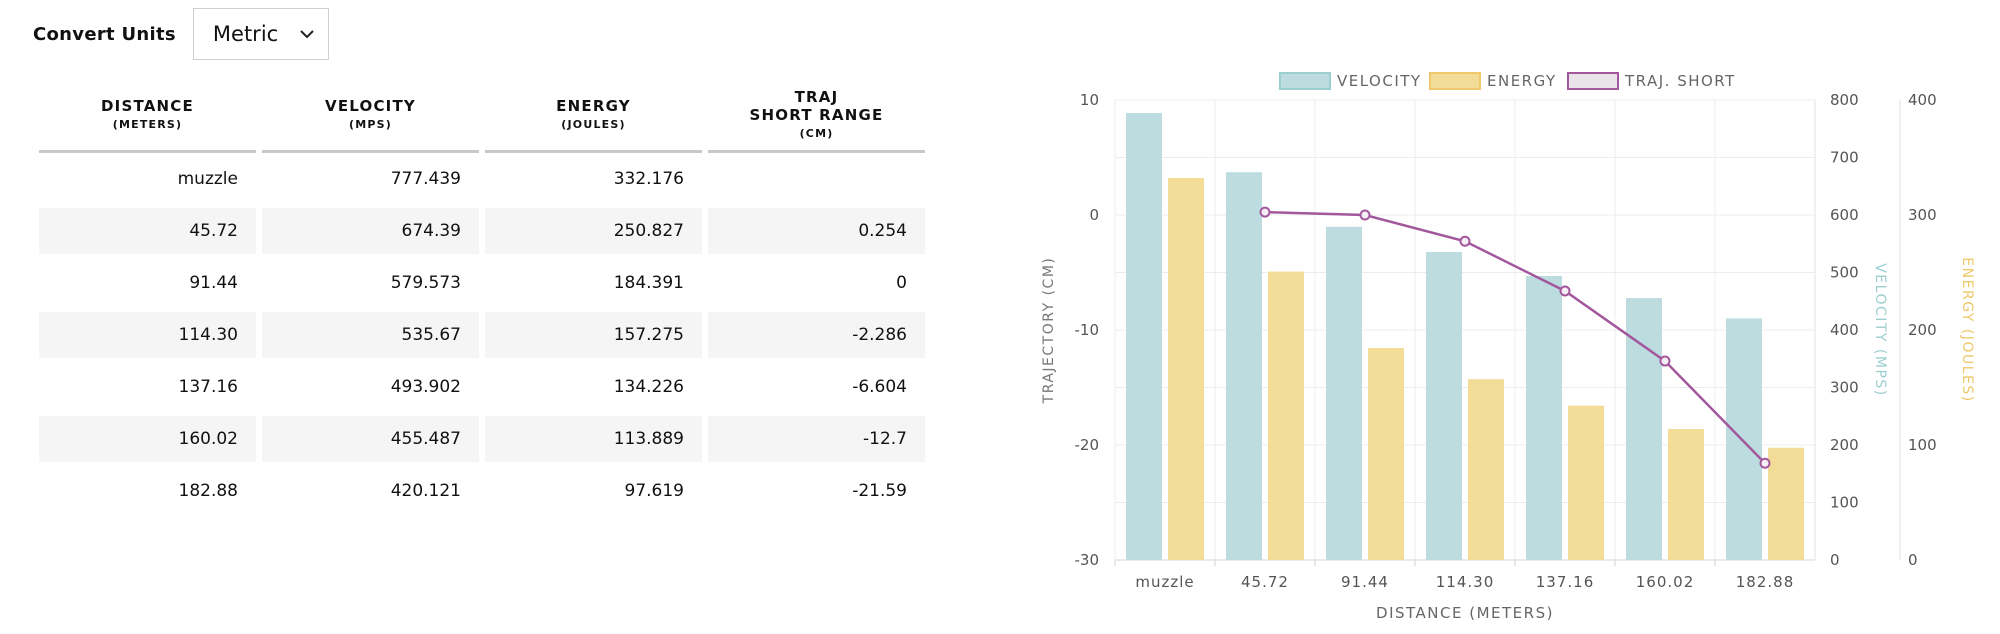 The image size is (2000, 634). Describe the element at coordinates (816, 283) in the screenshot. I see `cell-trajectory: 0` at that location.